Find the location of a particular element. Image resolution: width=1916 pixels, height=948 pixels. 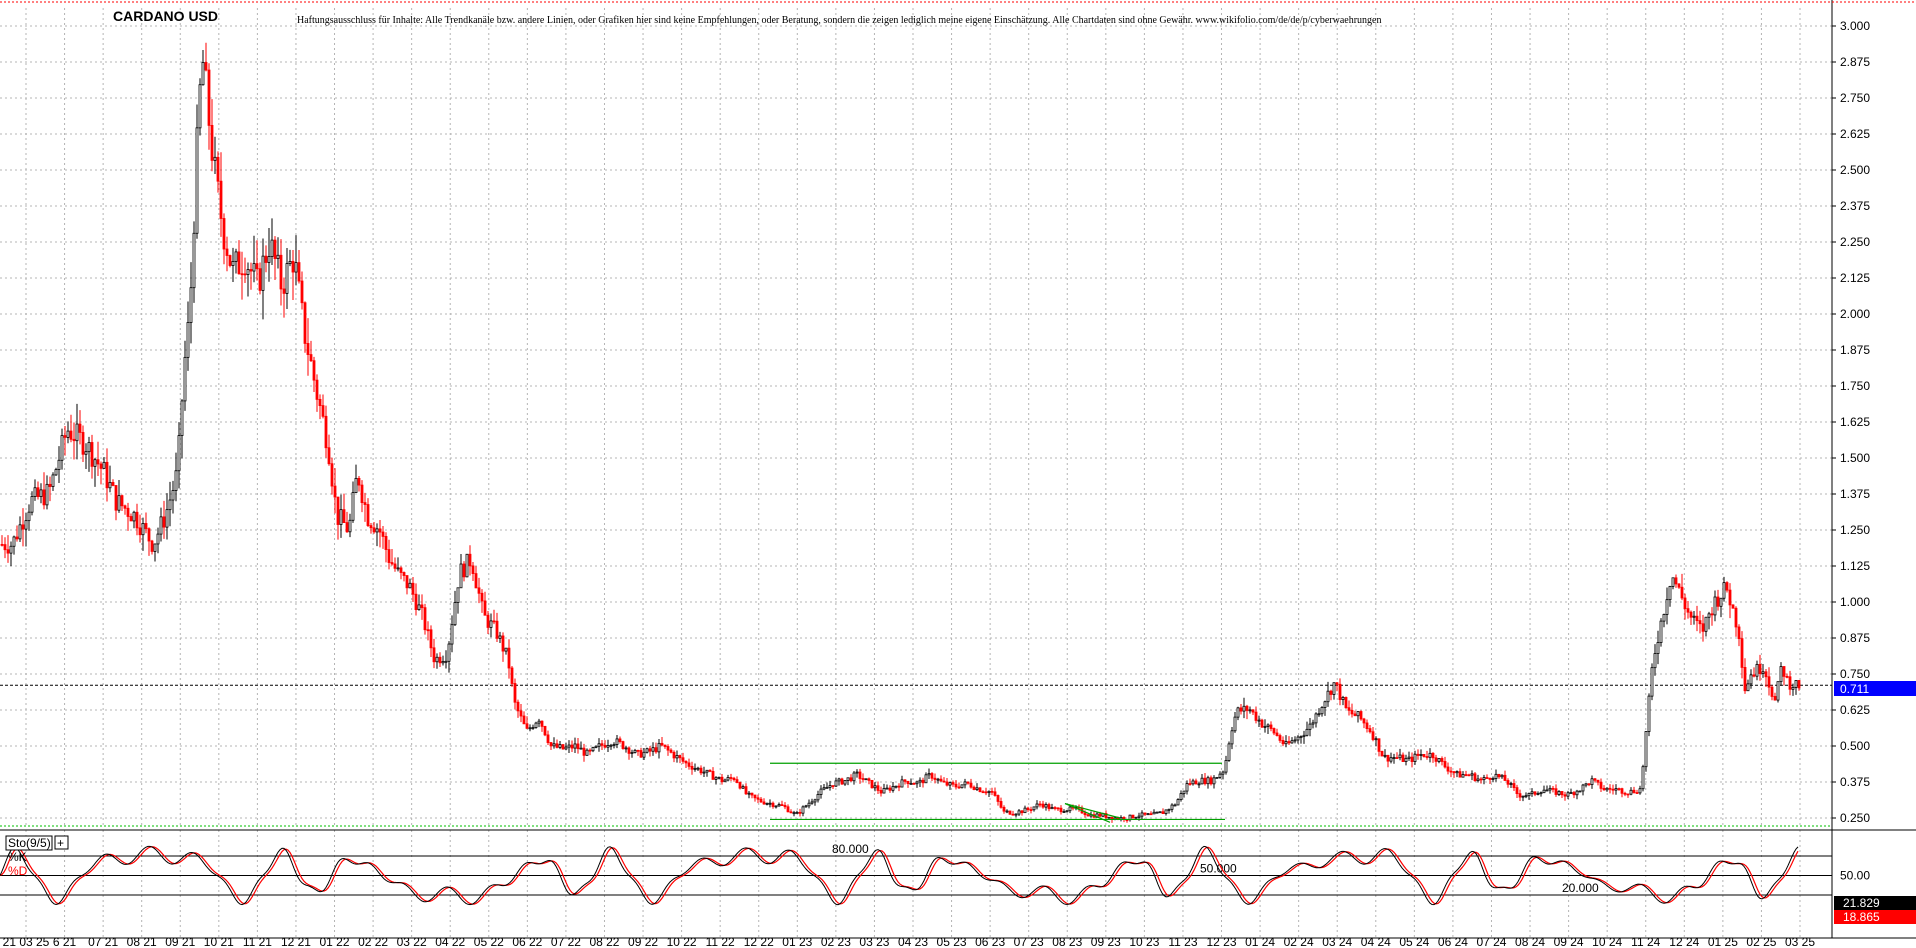

plus-icon: + is located at coordinates (60, 843).